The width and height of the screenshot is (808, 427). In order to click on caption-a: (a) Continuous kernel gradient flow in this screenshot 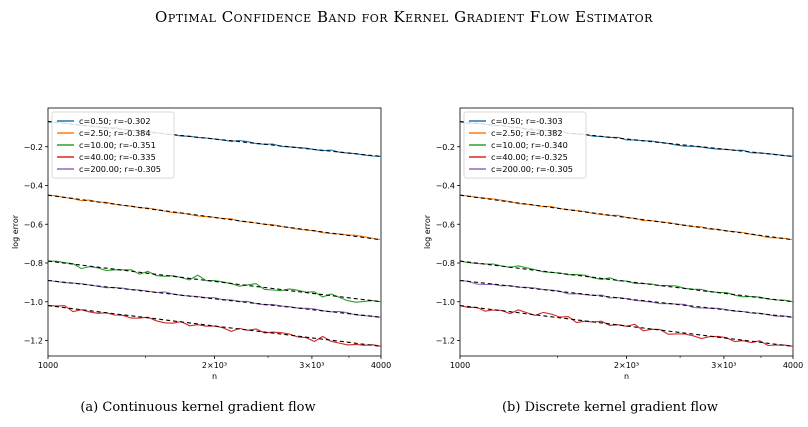, I will do `click(198, 407)`.